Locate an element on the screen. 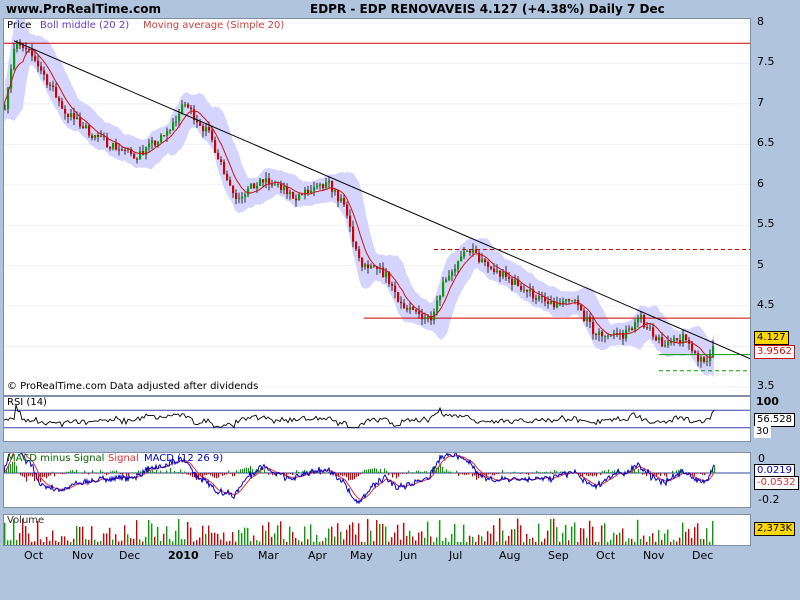 This screenshot has height=600, width=800. price-tick: 7.5 is located at coordinates (766, 62).